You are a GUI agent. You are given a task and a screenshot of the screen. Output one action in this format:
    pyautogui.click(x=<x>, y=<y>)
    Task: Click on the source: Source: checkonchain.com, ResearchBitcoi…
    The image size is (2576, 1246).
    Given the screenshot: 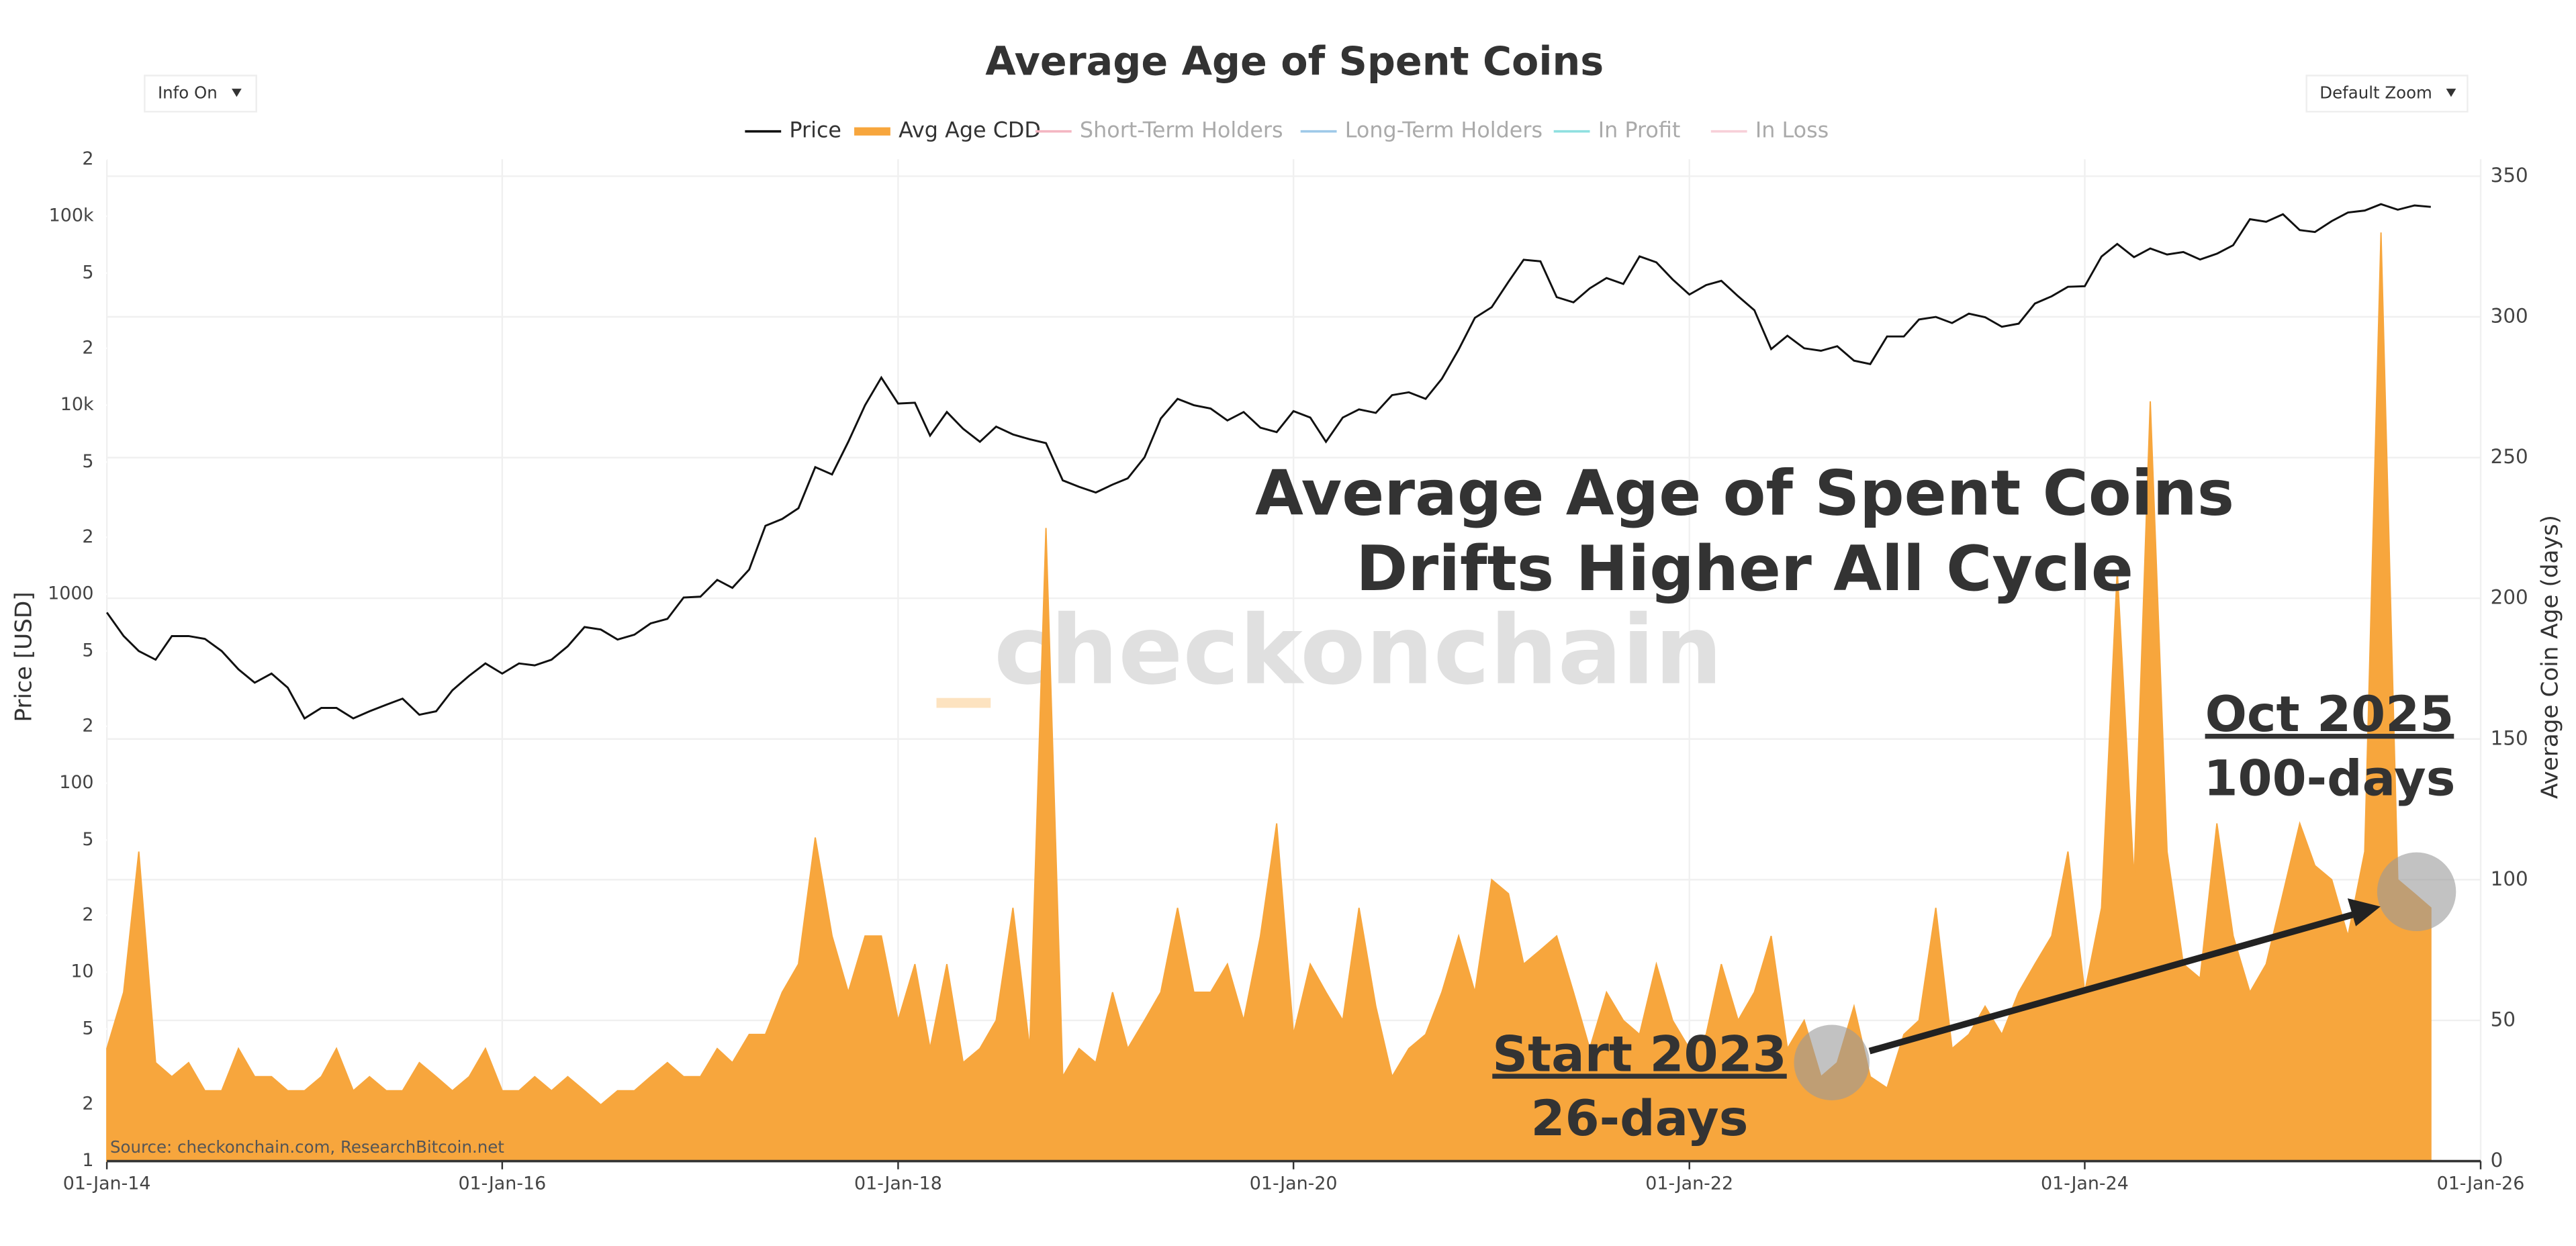 What is the action you would take?
    pyautogui.click(x=307, y=1147)
    